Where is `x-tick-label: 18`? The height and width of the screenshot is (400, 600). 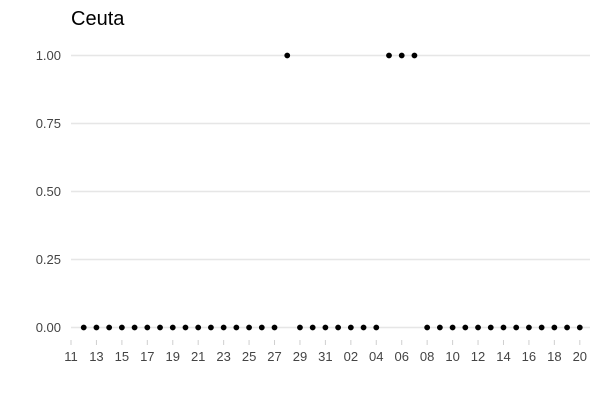 x-tick-label: 18 is located at coordinates (554, 356).